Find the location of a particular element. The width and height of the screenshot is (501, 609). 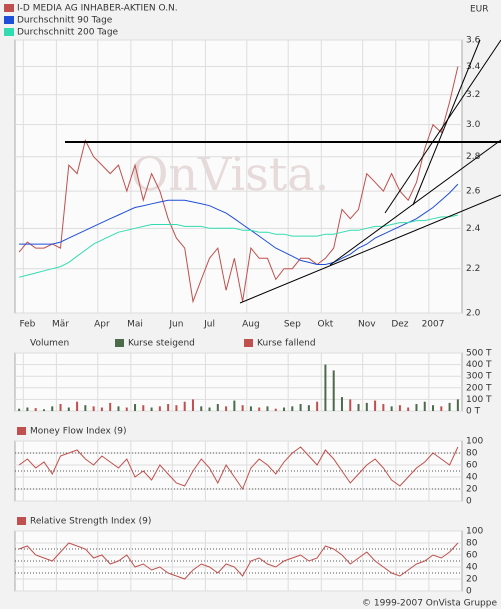

x-tick-label: Nov is located at coordinates (367, 325).